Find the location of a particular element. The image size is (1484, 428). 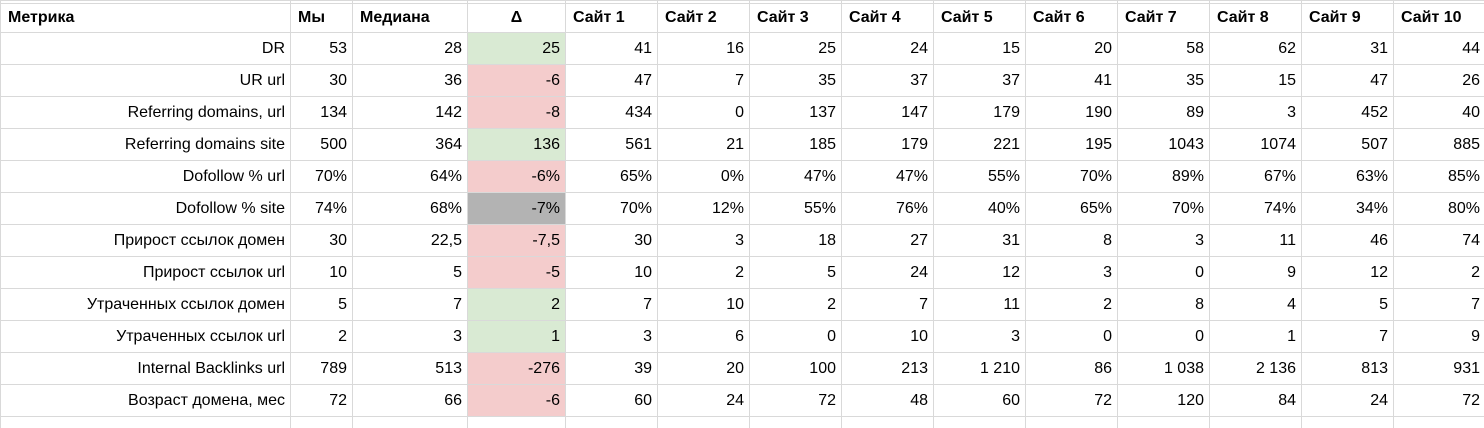

median-value-cell: 36 is located at coordinates (410, 80).